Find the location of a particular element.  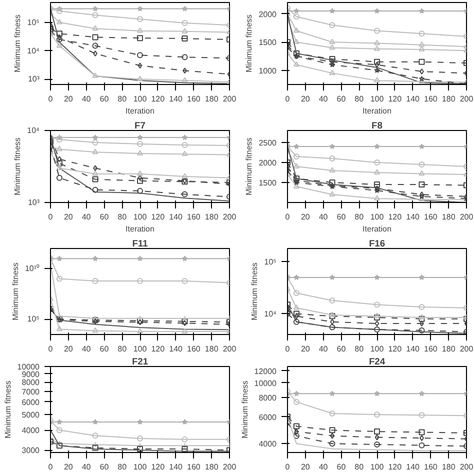

y-tick-label: 10⁴ is located at coordinates (33, 51).